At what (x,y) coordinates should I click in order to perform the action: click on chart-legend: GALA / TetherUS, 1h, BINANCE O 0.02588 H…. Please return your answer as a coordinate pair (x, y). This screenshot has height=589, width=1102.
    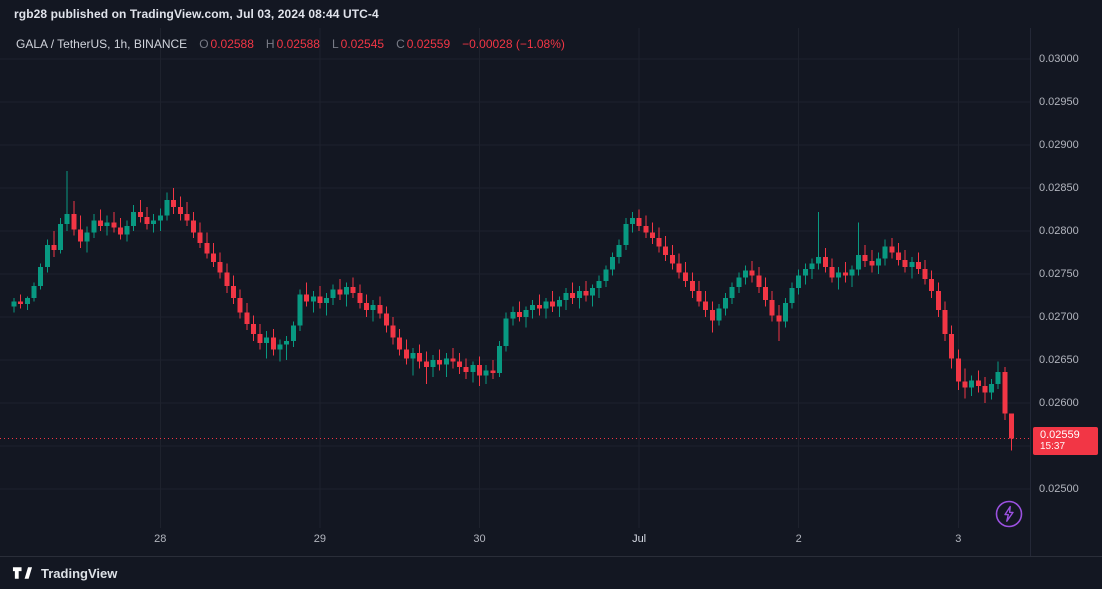
    Looking at the image, I should click on (290, 44).